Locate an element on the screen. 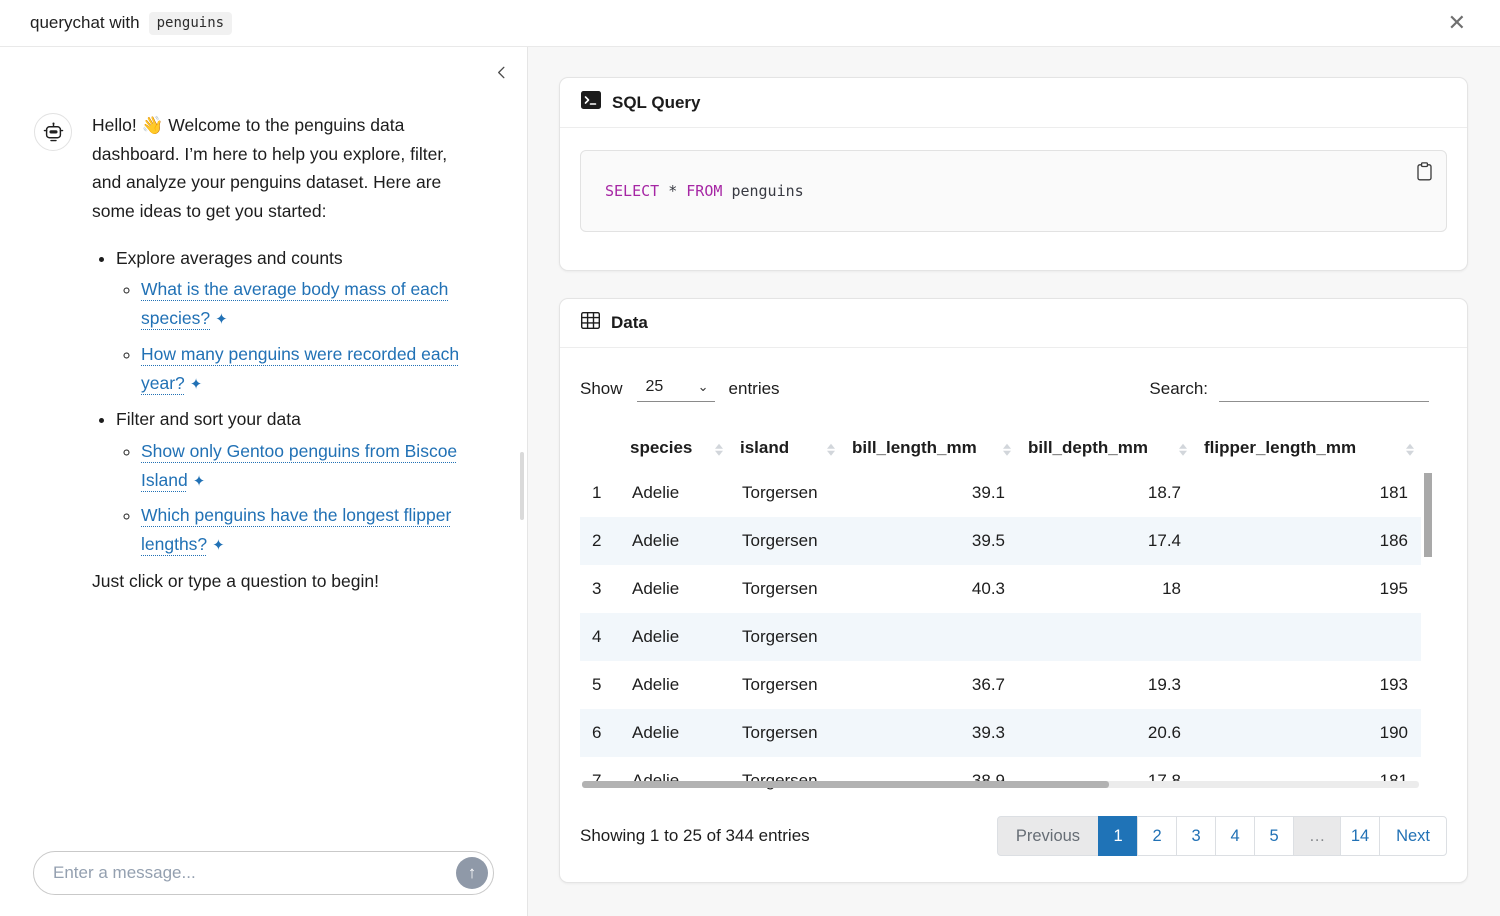 The height and width of the screenshot is (916, 1500). chevron-down-icon: ⌄ is located at coordinates (703, 386).